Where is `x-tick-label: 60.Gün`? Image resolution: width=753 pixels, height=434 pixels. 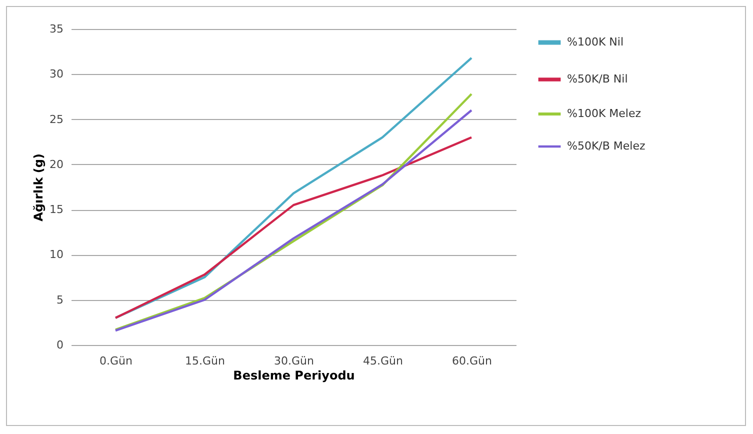 x-tick-label: 60.Gün is located at coordinates (472, 361).